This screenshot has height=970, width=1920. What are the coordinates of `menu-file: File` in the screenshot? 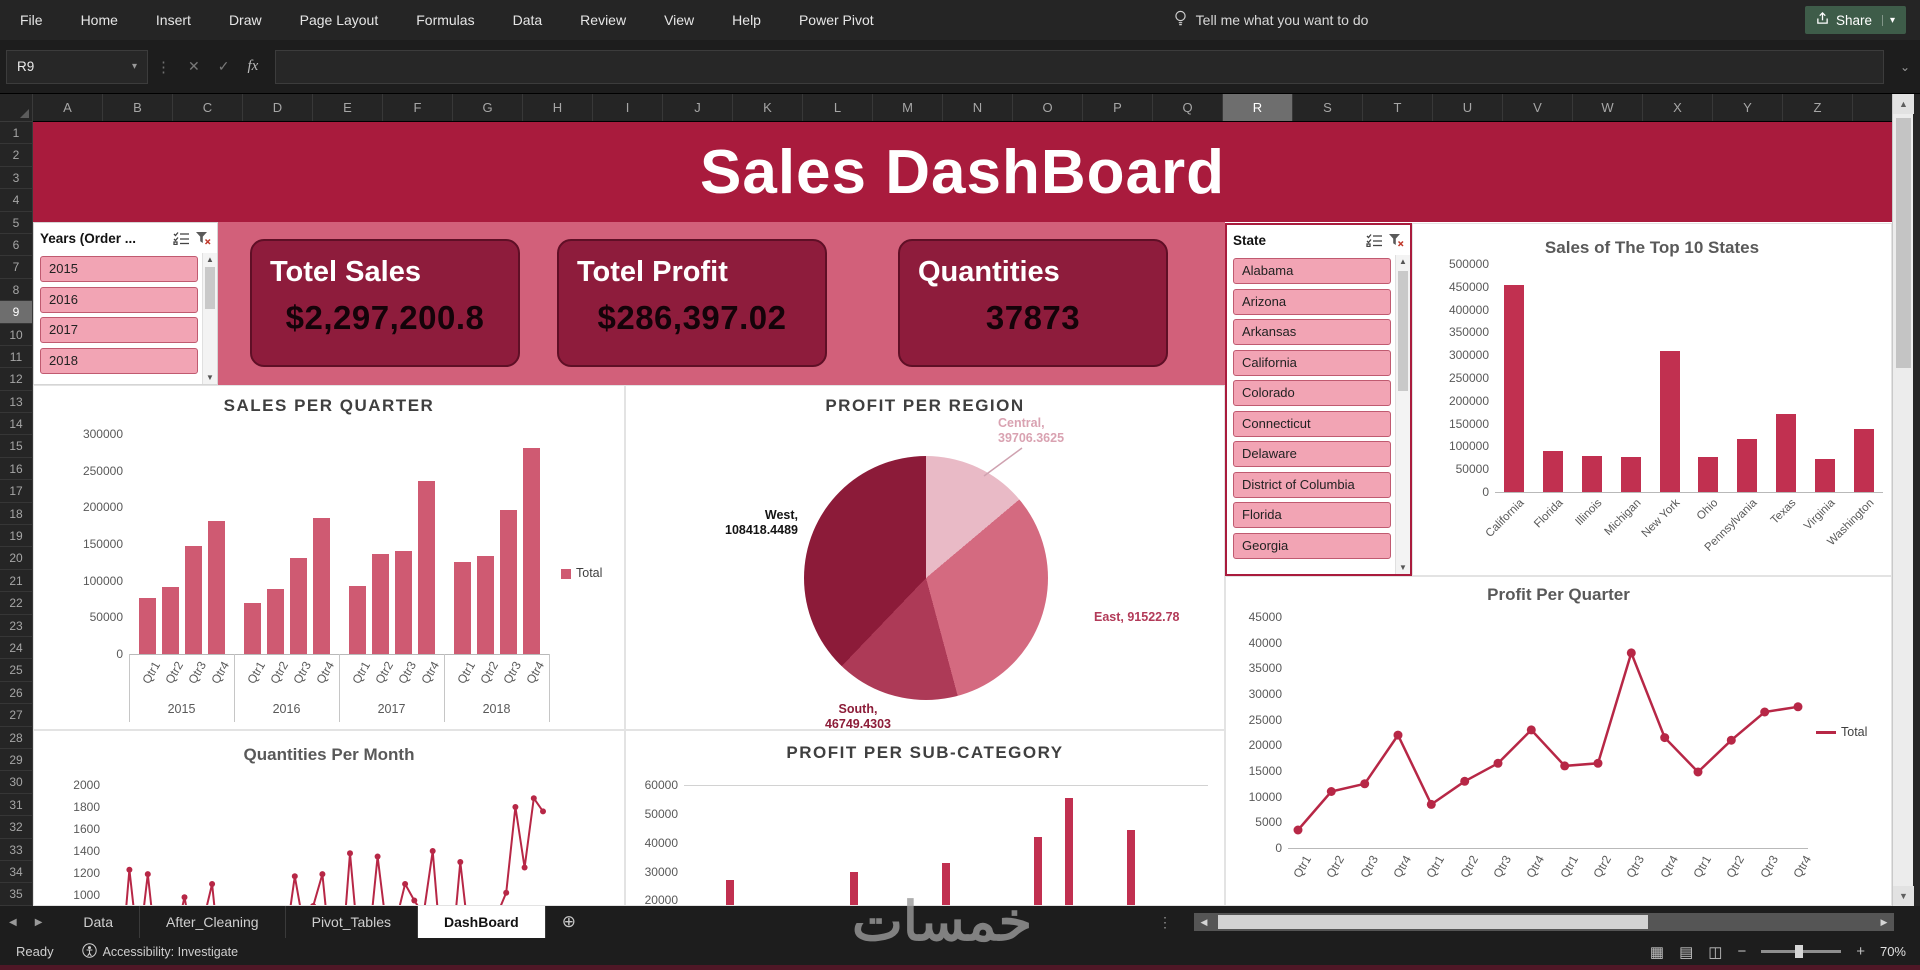 It's located at (31, 20).